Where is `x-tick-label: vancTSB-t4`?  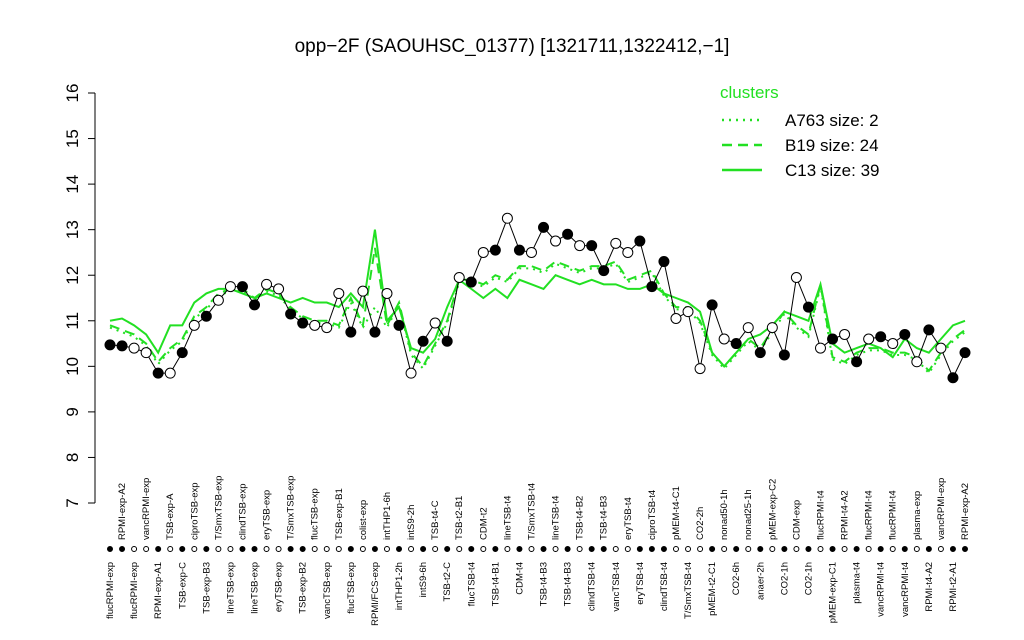 x-tick-label: vancTSB-t4 is located at coordinates (616, 587).